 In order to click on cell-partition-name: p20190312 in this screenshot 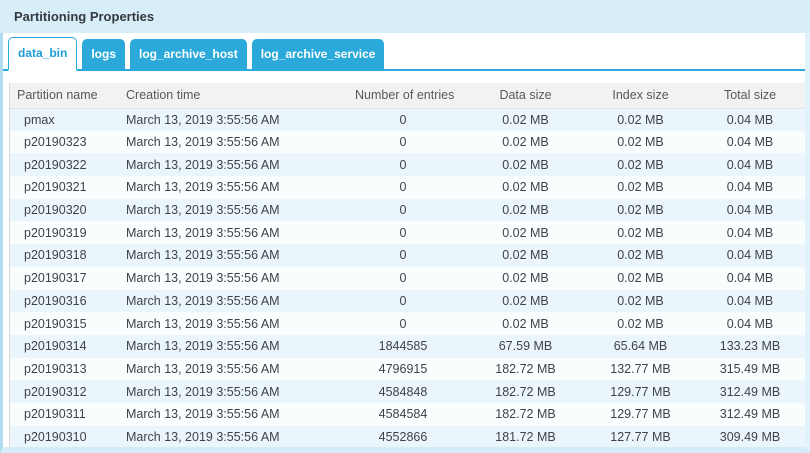, I will do `click(55, 391)`.